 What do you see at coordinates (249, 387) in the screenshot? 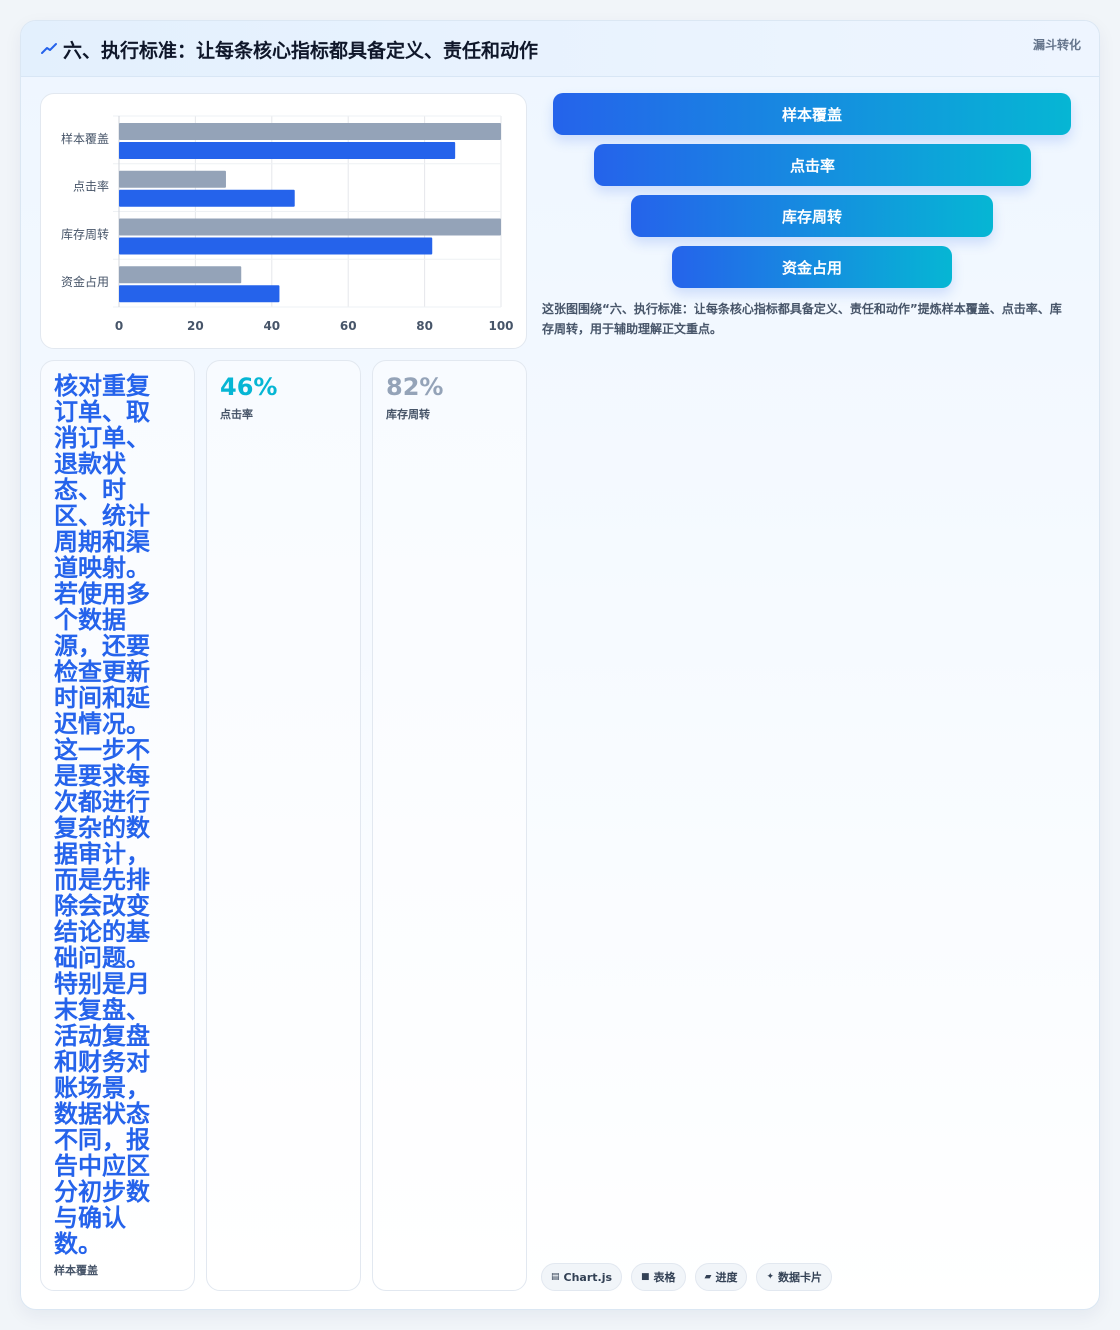
I see `stat-value: 46%` at bounding box center [249, 387].